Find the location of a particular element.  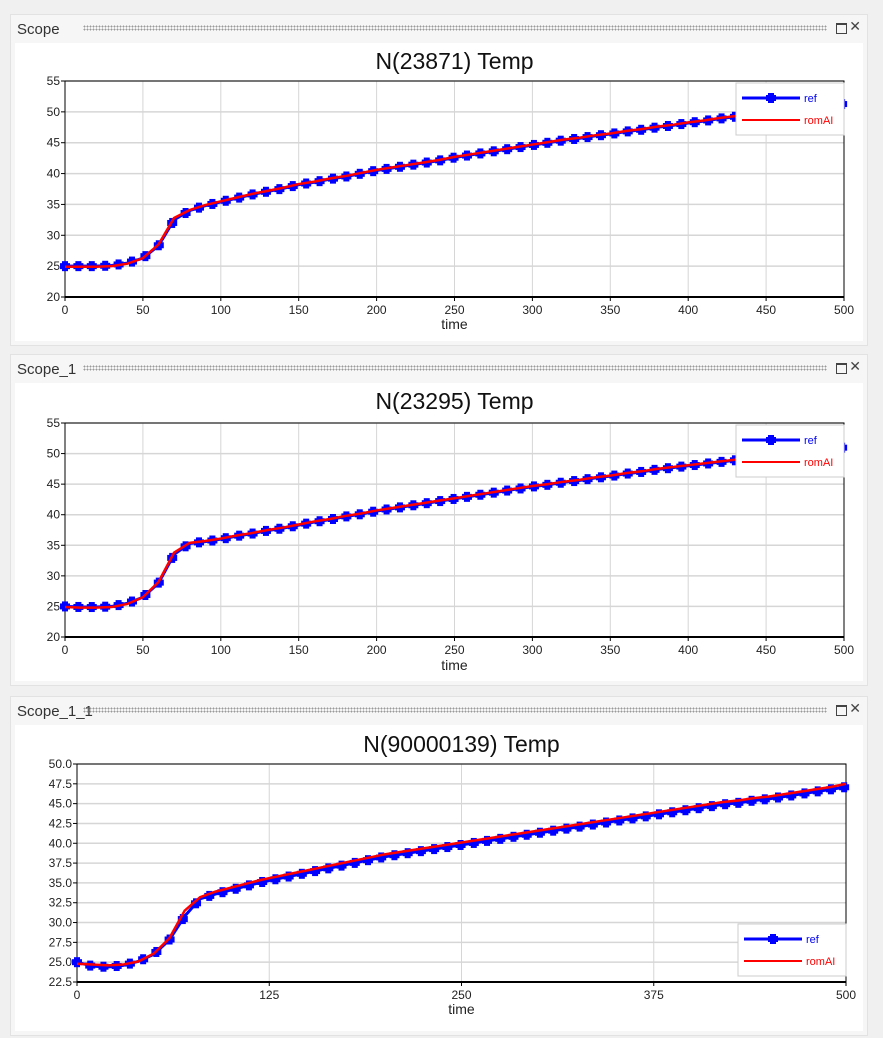

chart-title: N(23295) Temp is located at coordinates (454, 401).